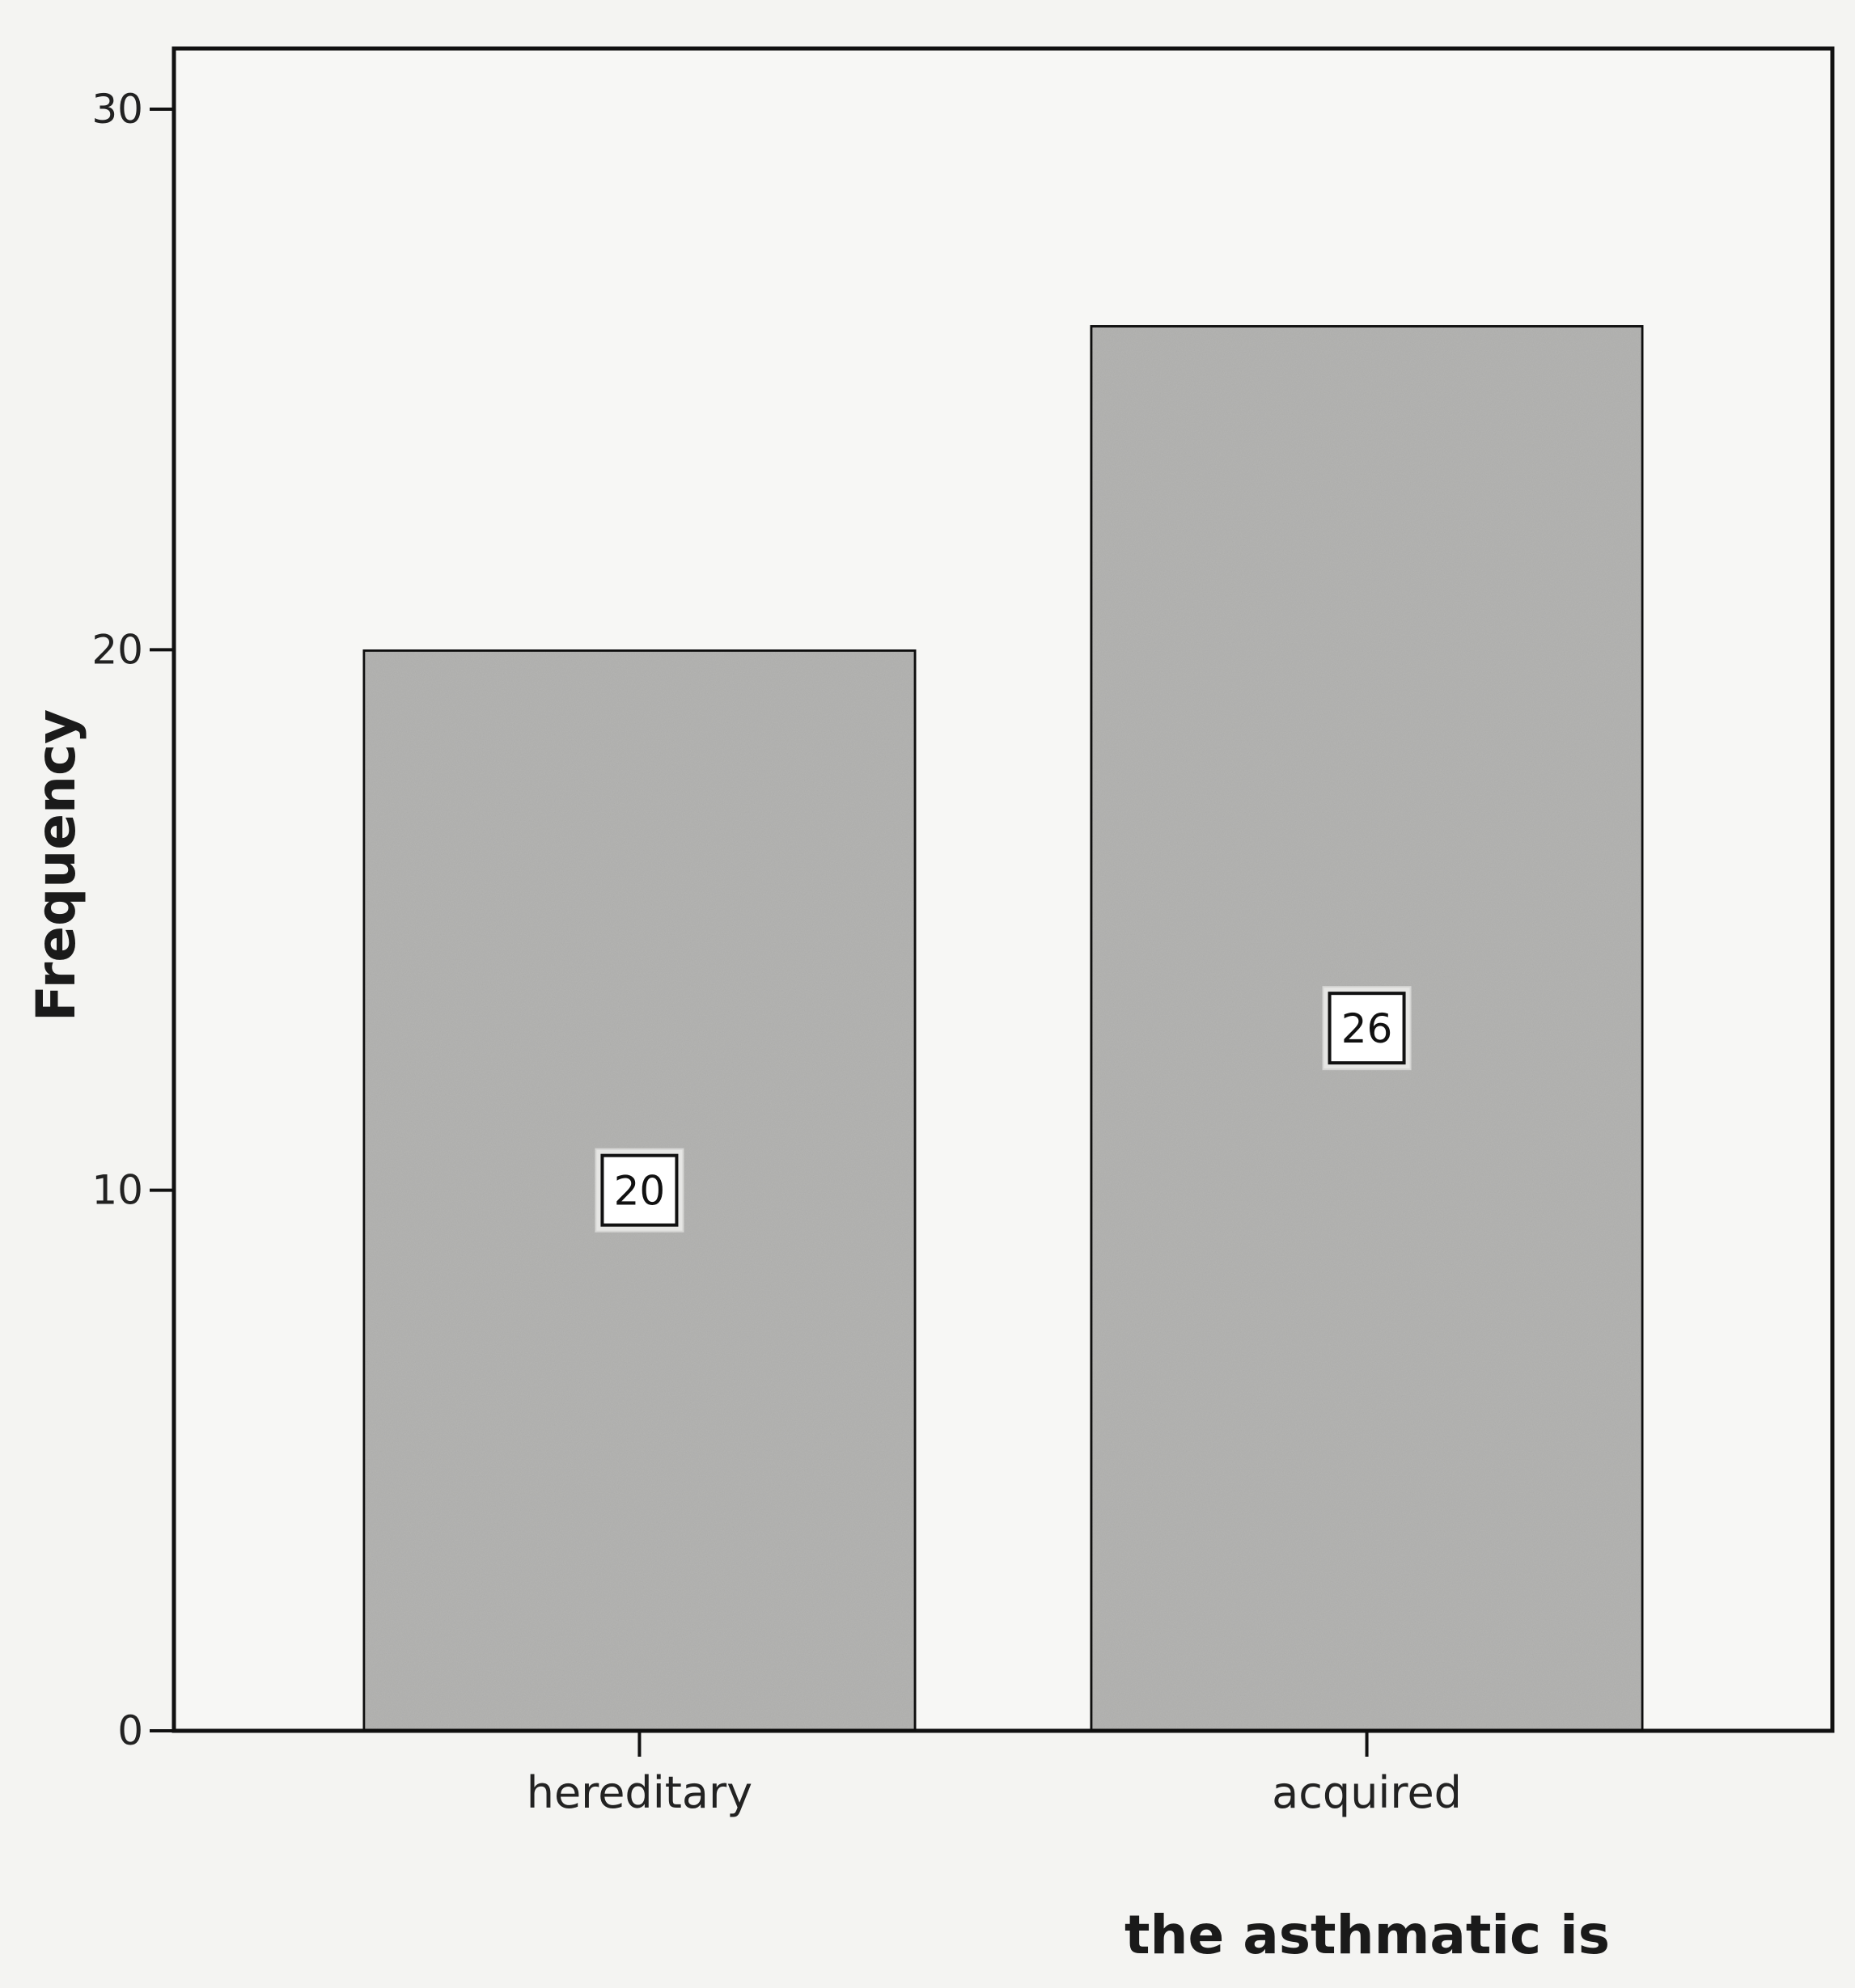  Describe the element at coordinates (117, 109) in the screenshot. I see `y-tick-label: 30` at that location.